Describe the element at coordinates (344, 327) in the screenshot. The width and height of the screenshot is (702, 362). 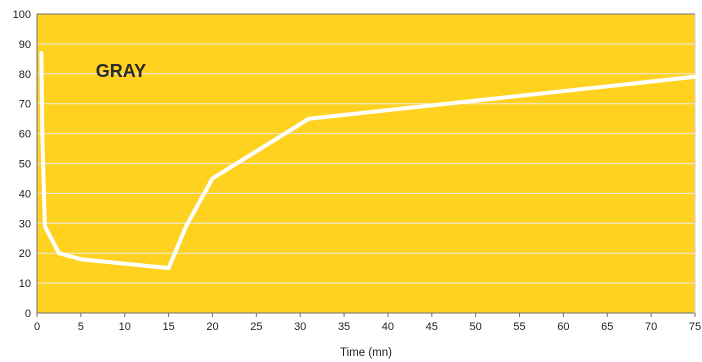
I see `x-tick-label: 35` at that location.